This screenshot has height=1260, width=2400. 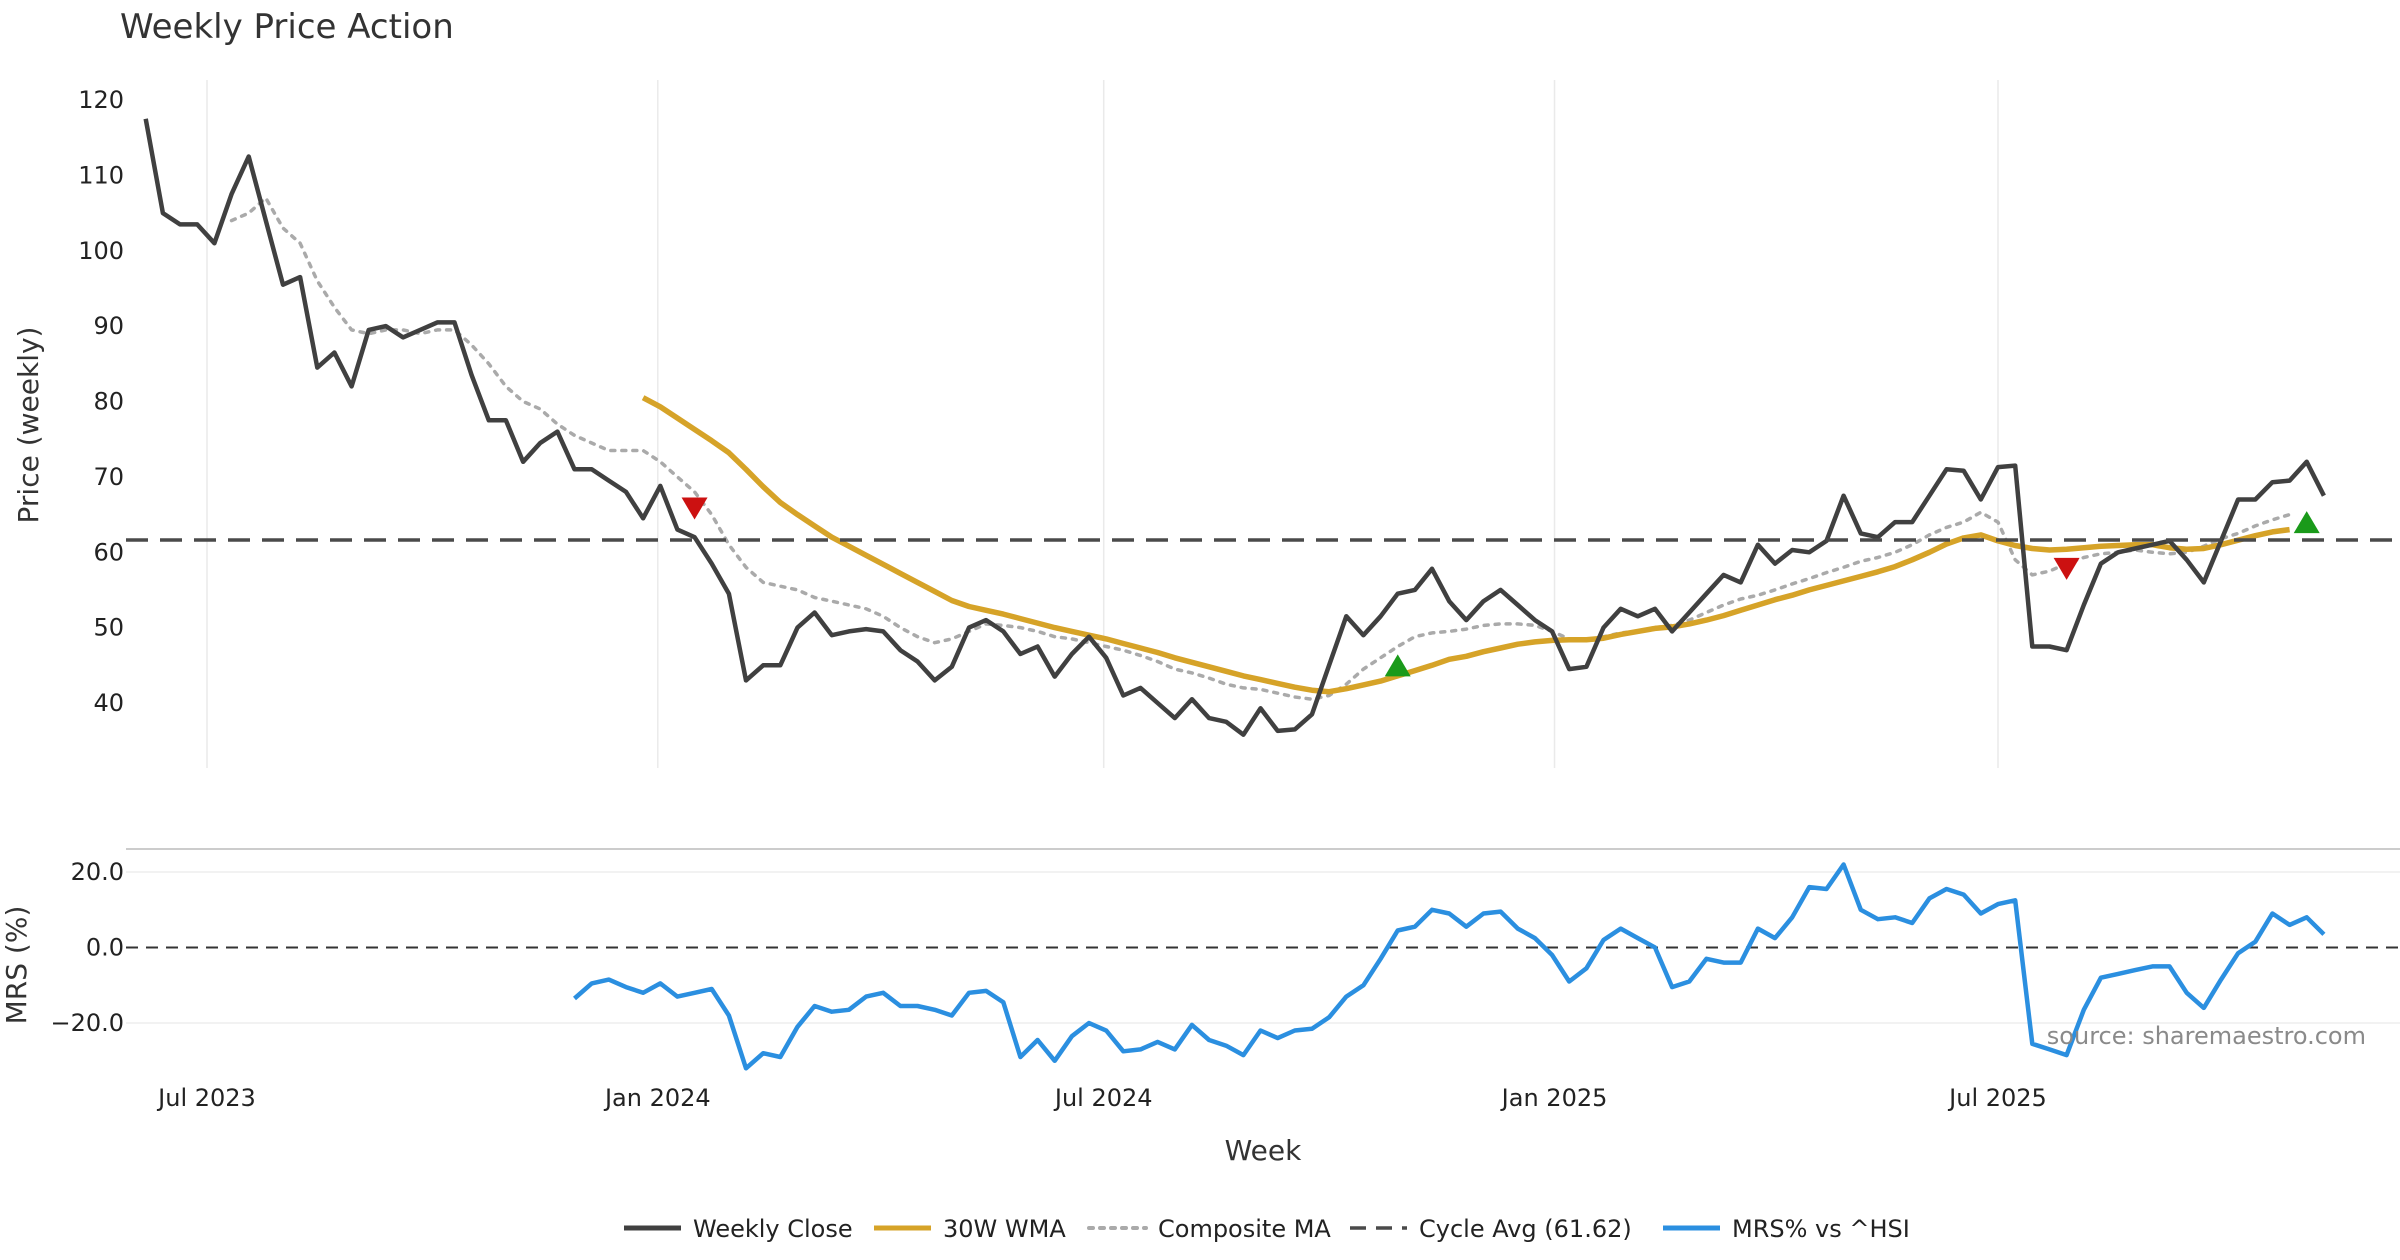 I want to click on bottom-y-tick-label-2: −20.0, so click(x=87, y=1023).